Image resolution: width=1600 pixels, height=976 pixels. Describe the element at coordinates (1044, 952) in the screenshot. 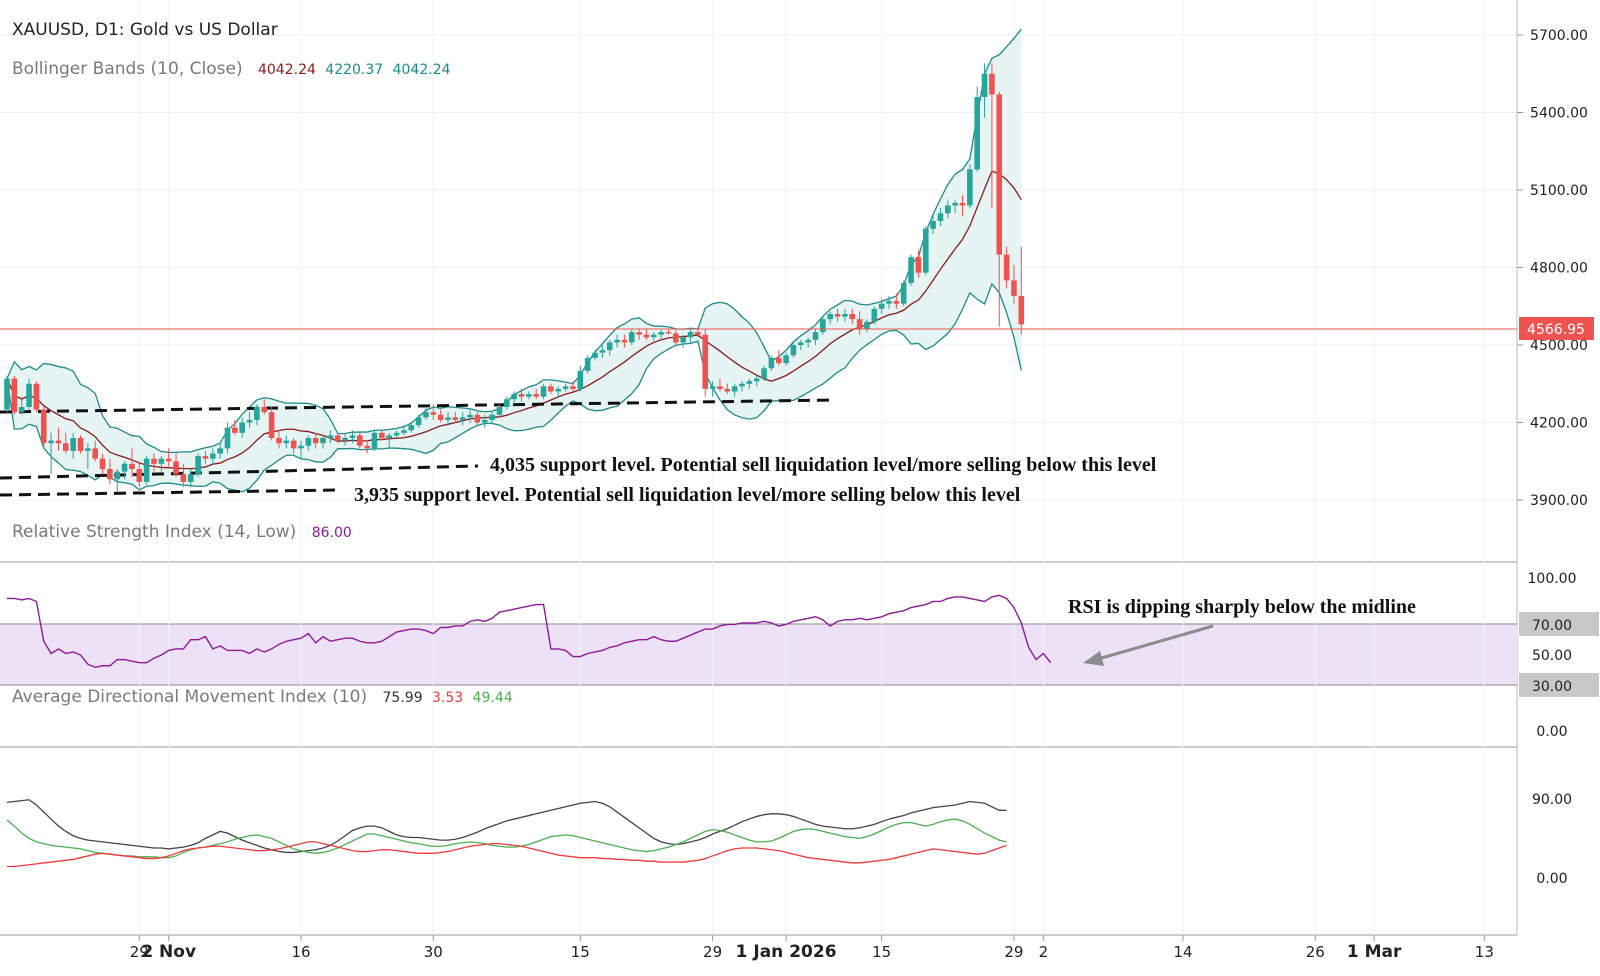

I see `time-tick-label: 2` at that location.